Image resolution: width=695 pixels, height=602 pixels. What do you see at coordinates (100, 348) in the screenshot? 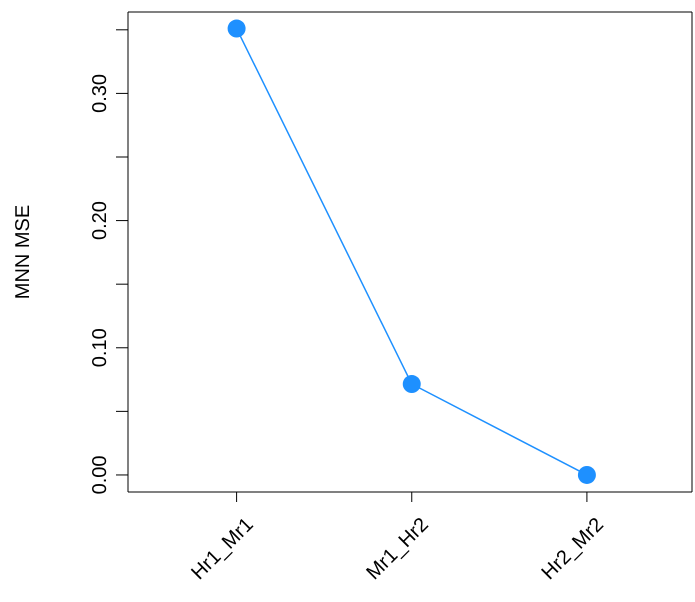
I see `y-tick-label: 0.10` at bounding box center [100, 348].